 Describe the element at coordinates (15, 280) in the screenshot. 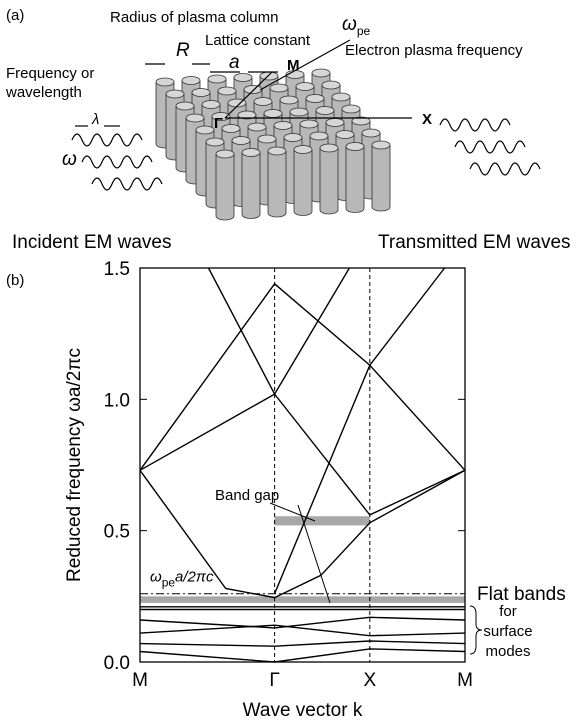

I see `panel-label: (b)` at that location.